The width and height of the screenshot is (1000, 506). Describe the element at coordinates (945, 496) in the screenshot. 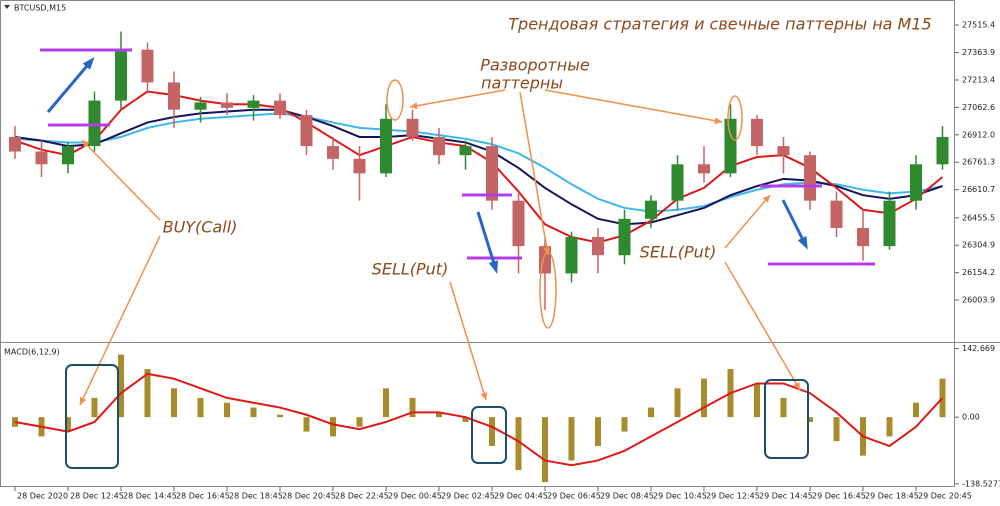

I see `x-tick-label: 29 Dec 20:45` at that location.